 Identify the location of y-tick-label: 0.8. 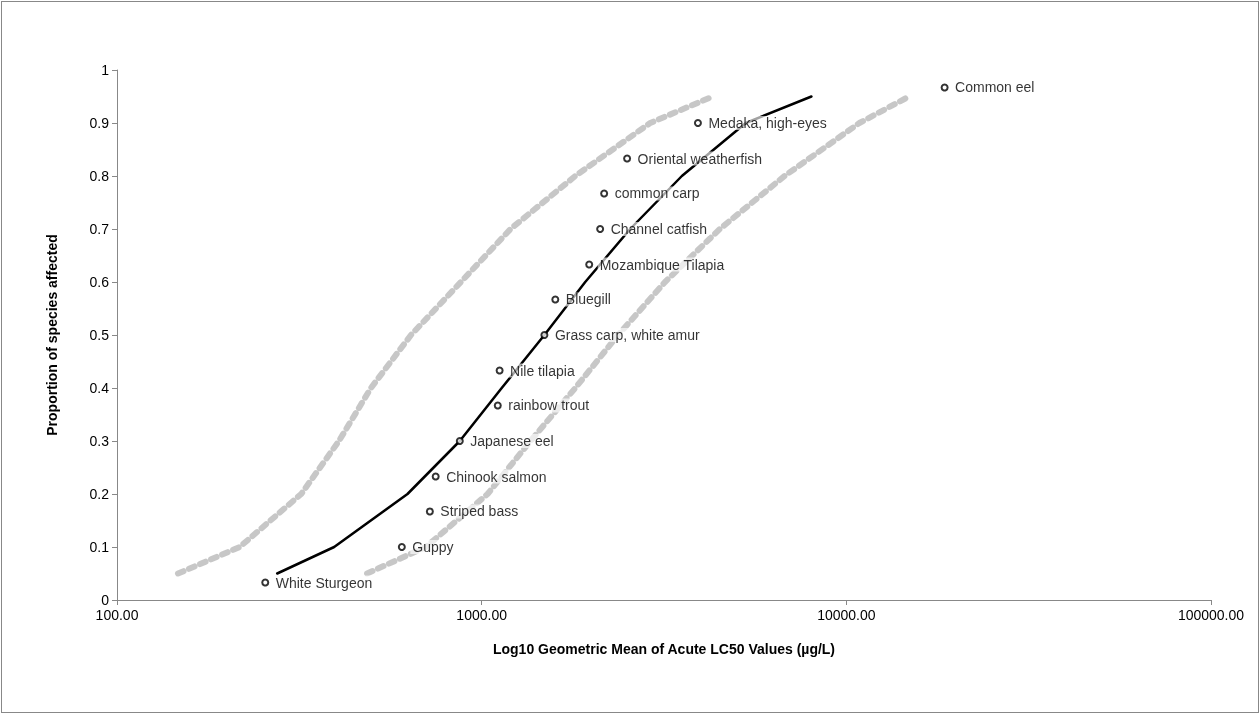
(99, 176).